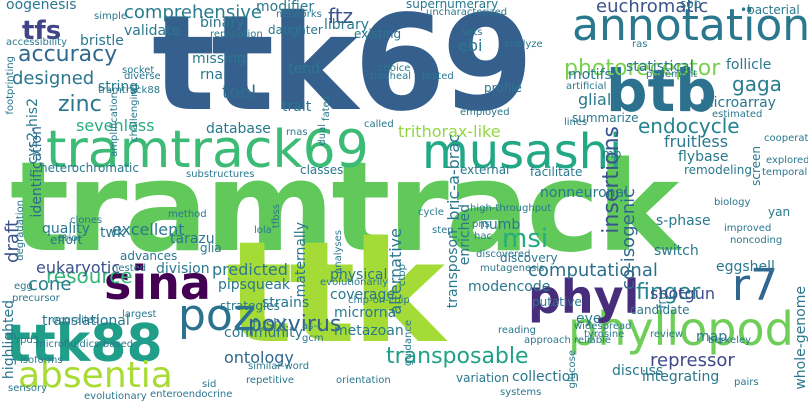  Describe the element at coordinates (250, 269) in the screenshot. I see `word-predicted: predicted` at that location.